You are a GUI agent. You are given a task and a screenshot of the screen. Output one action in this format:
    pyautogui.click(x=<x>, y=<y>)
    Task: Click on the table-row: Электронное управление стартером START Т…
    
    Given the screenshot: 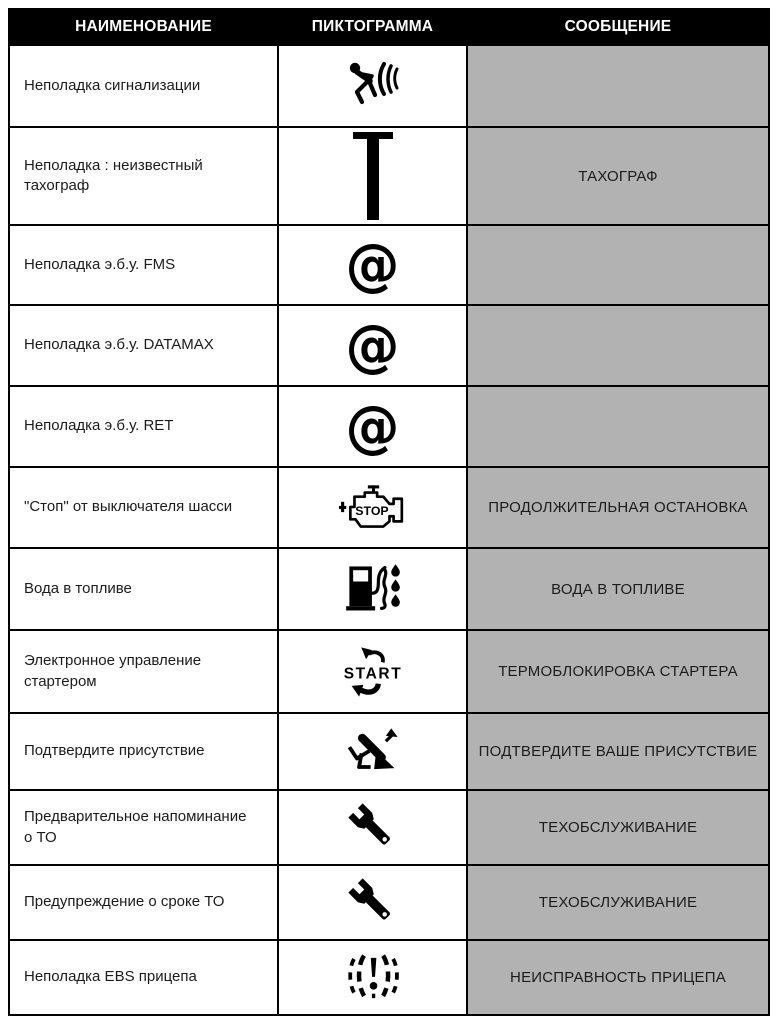 What is the action you would take?
    pyautogui.click(x=389, y=671)
    